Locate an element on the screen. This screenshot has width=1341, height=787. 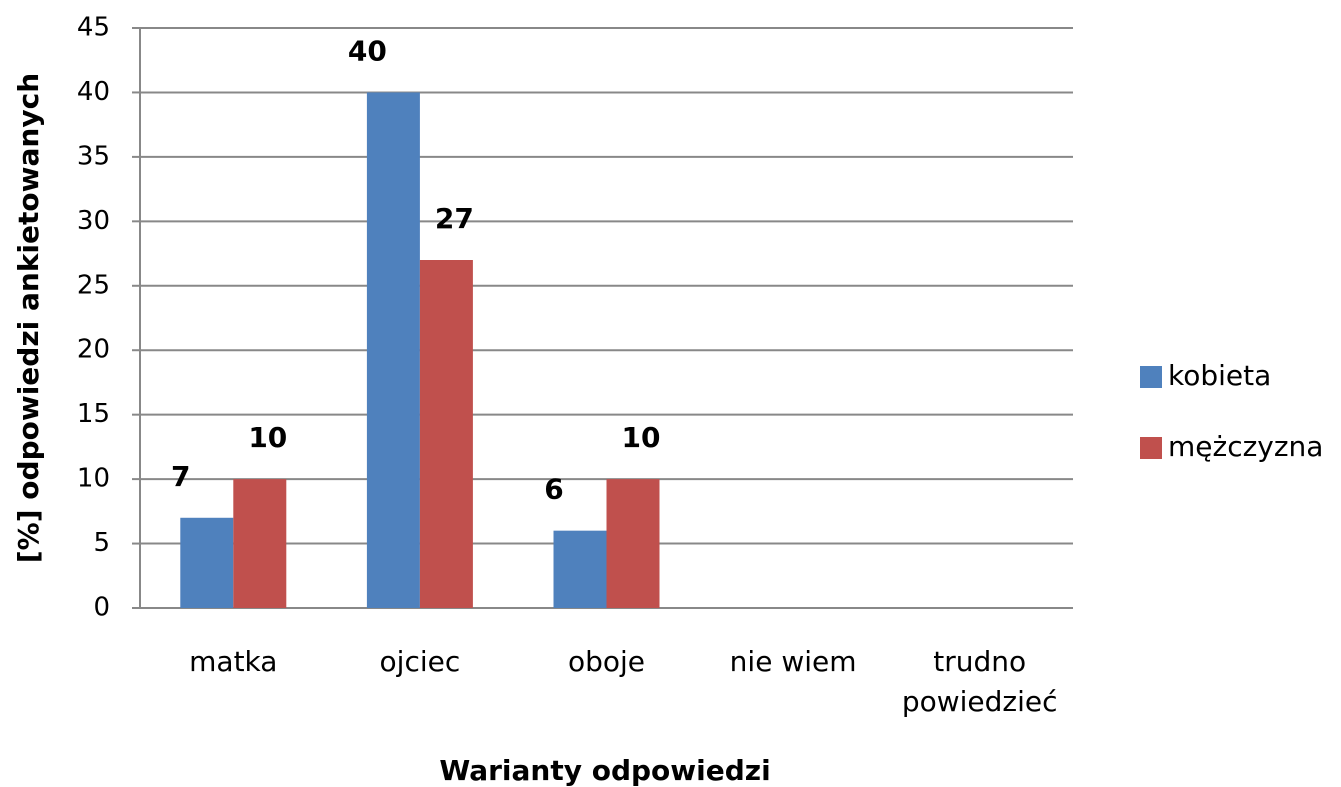
data-label: 40 is located at coordinates (367, 50).